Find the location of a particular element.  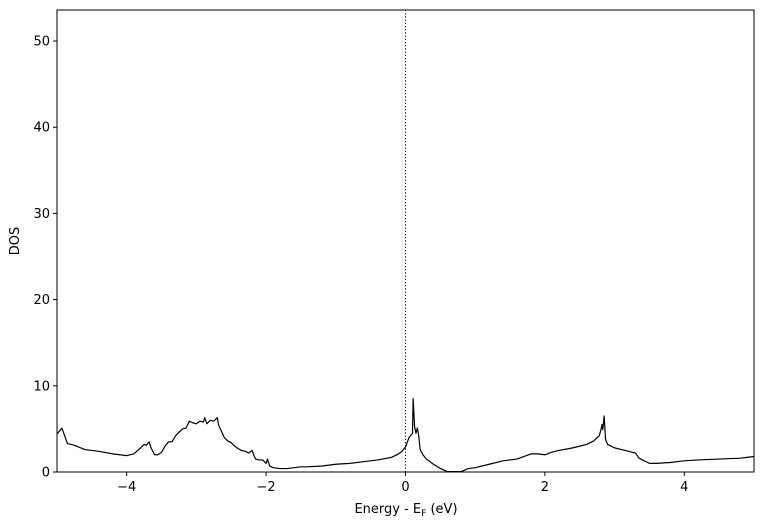

x-tick-label: 2 is located at coordinates (545, 487).